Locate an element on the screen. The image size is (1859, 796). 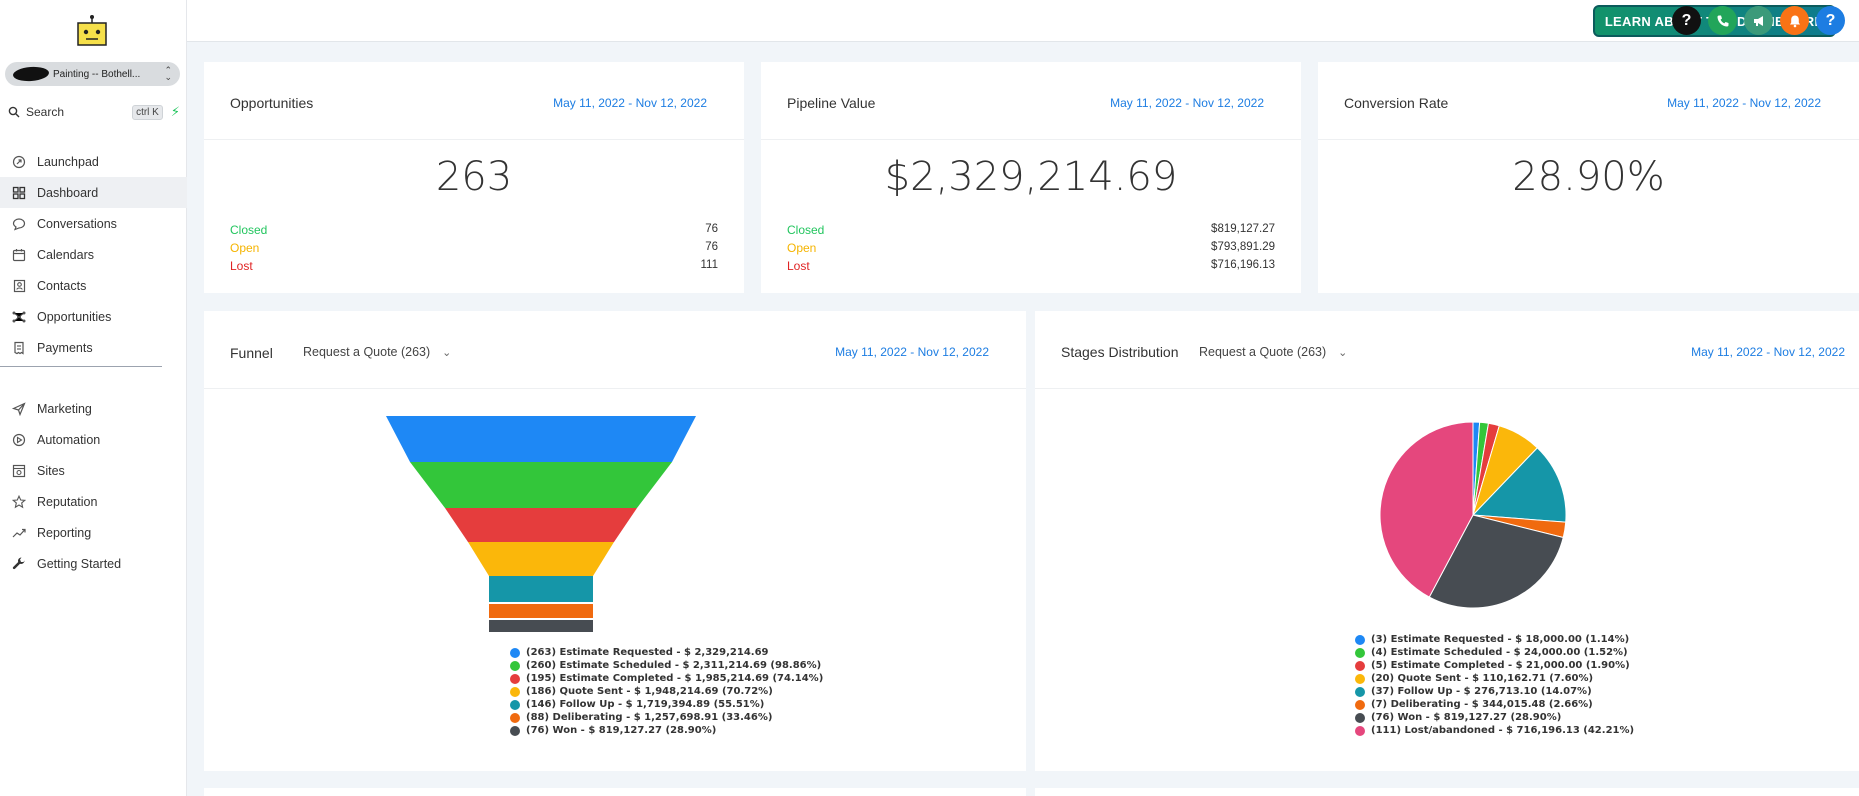
robot-logo-icon is located at coordinates (92, 31).